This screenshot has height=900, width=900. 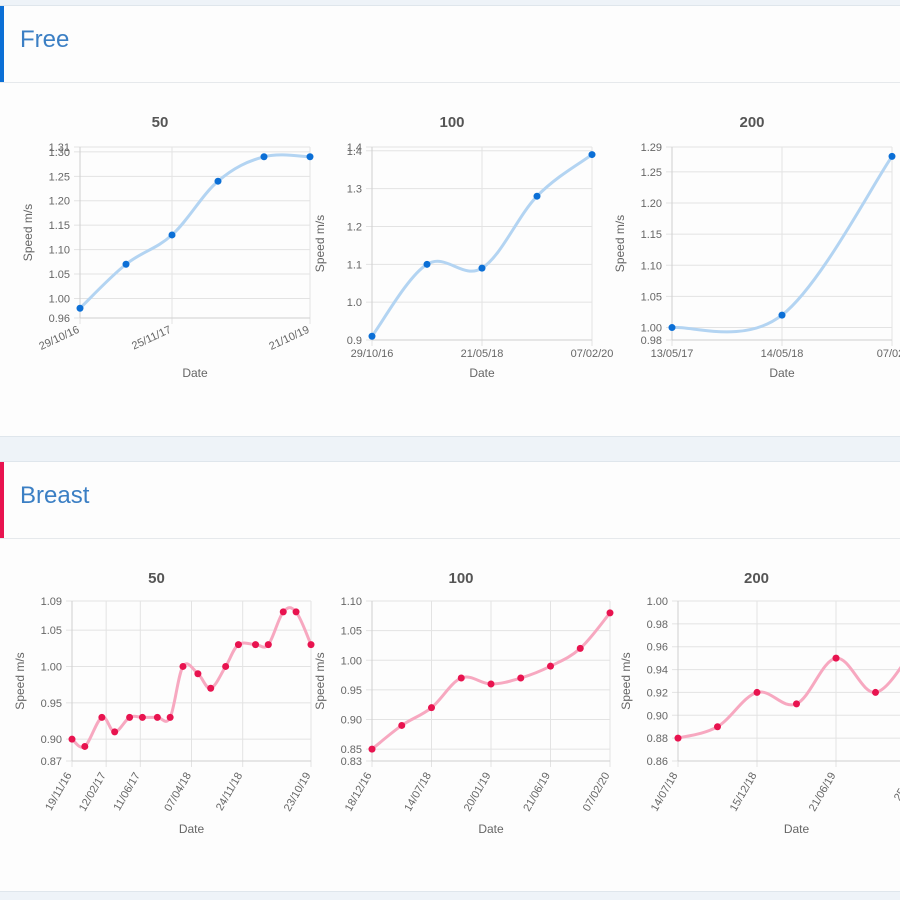 I want to click on breast-50-y-tick-label: 0.90, so click(x=51, y=740).